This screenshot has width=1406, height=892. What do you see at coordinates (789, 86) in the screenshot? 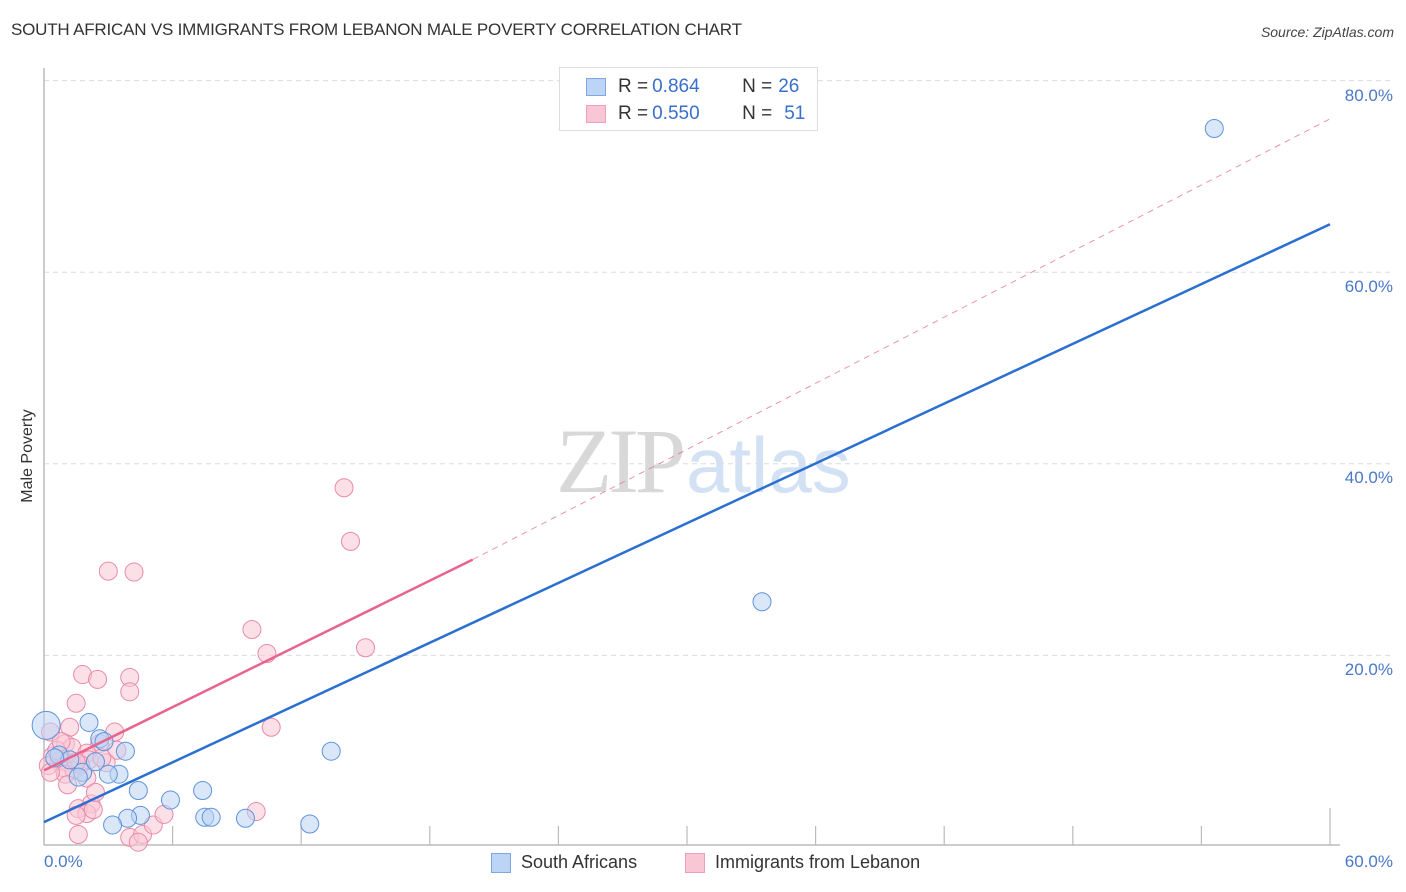
I see `n-value: 26` at bounding box center [789, 86].